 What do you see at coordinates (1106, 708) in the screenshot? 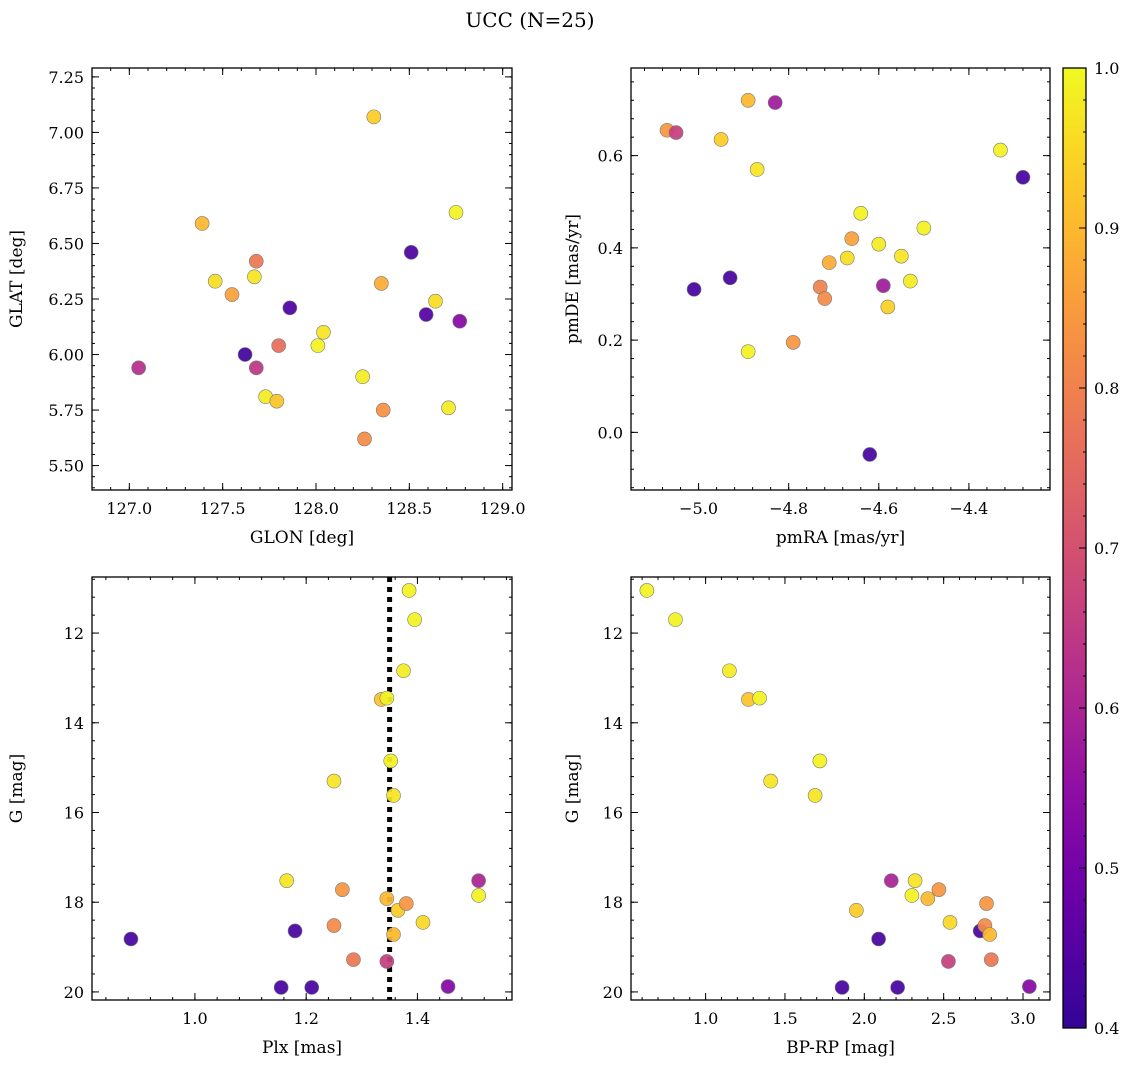
I see `colorbar-tick-label: 0.6` at bounding box center [1106, 708].